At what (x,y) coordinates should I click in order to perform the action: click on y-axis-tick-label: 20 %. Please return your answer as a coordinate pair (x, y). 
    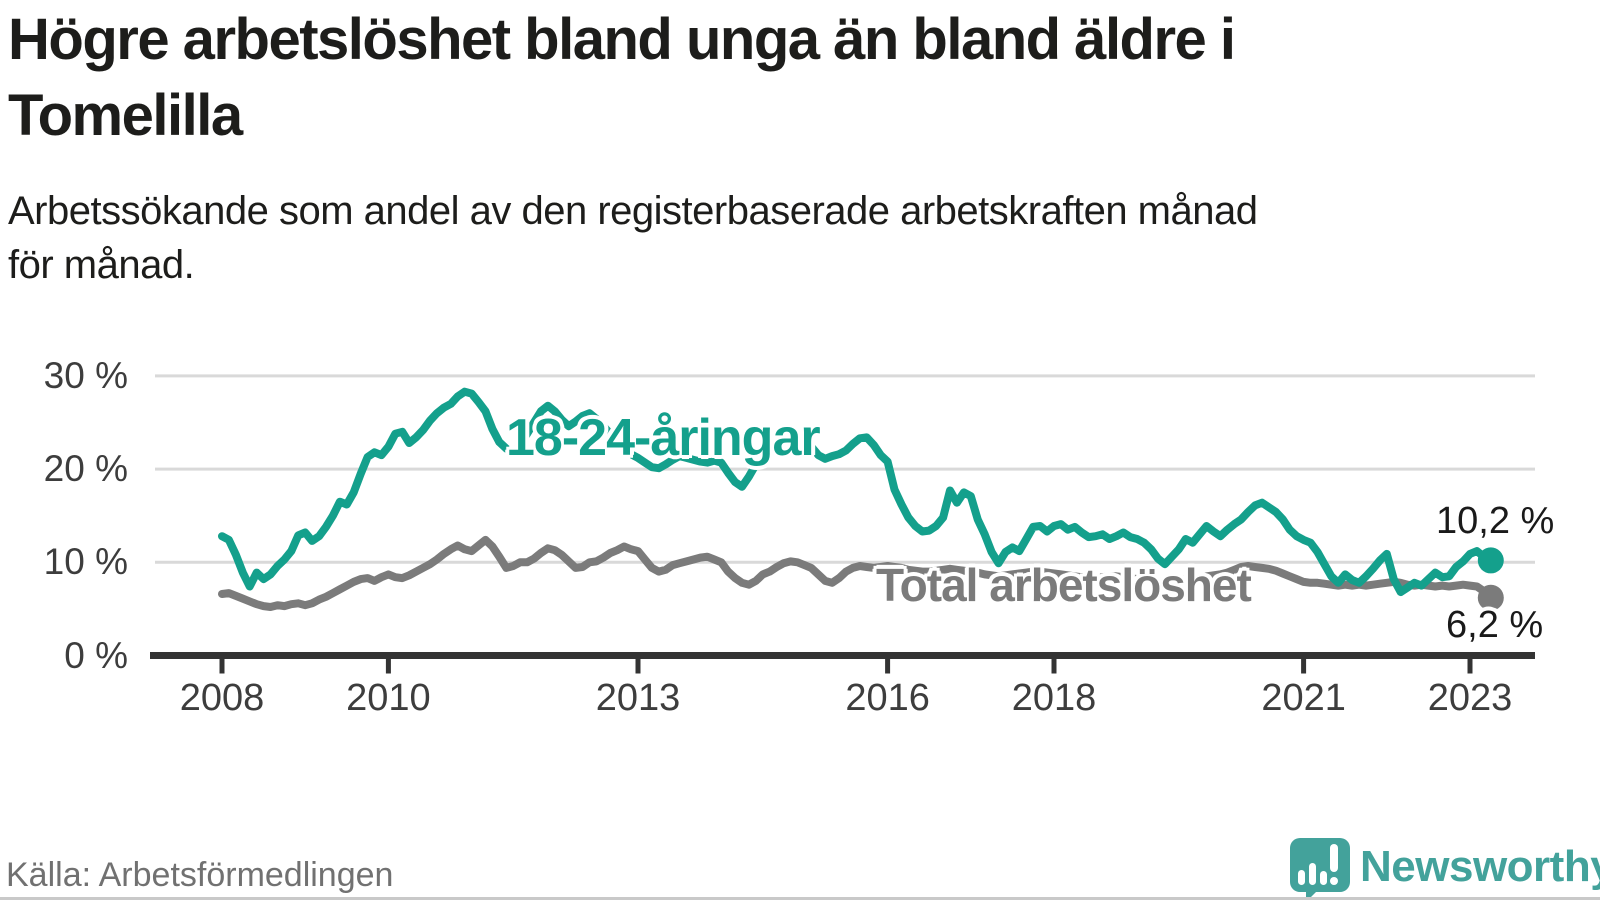
    Looking at the image, I should click on (85, 469).